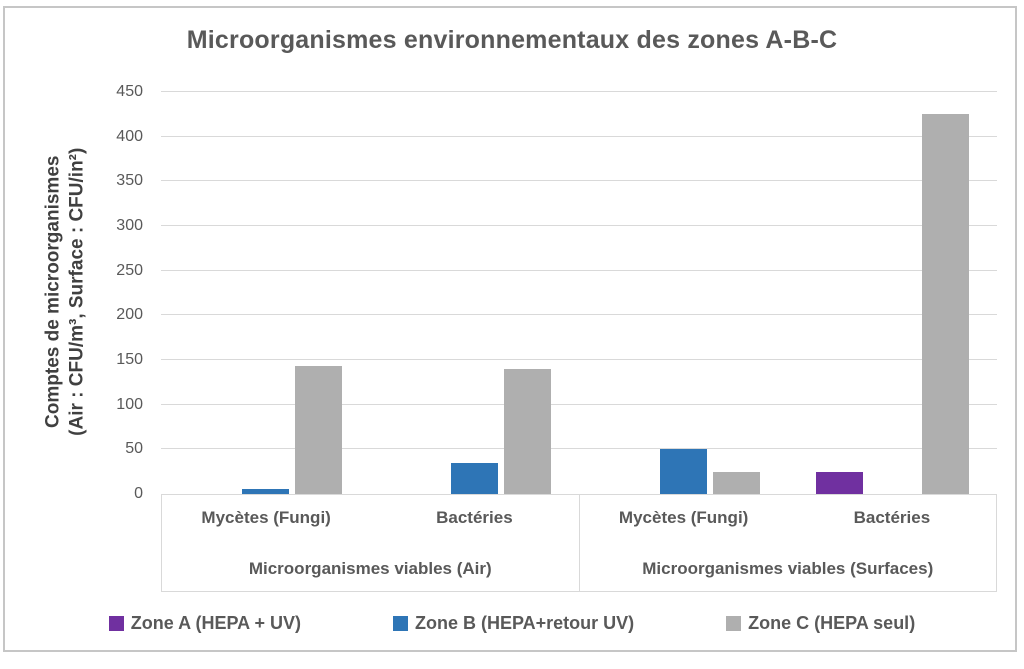 Image resolution: width=1024 pixels, height=669 pixels. Describe the element at coordinates (129, 359) in the screenshot. I see `y-tick-150: 150` at that location.